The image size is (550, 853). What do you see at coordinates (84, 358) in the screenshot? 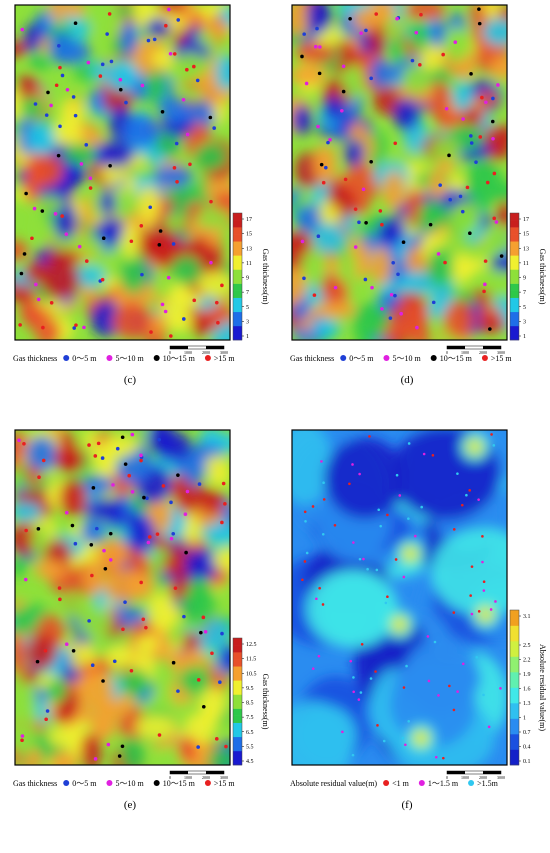
I see `legend-label: 0～5 m` at bounding box center [84, 358].